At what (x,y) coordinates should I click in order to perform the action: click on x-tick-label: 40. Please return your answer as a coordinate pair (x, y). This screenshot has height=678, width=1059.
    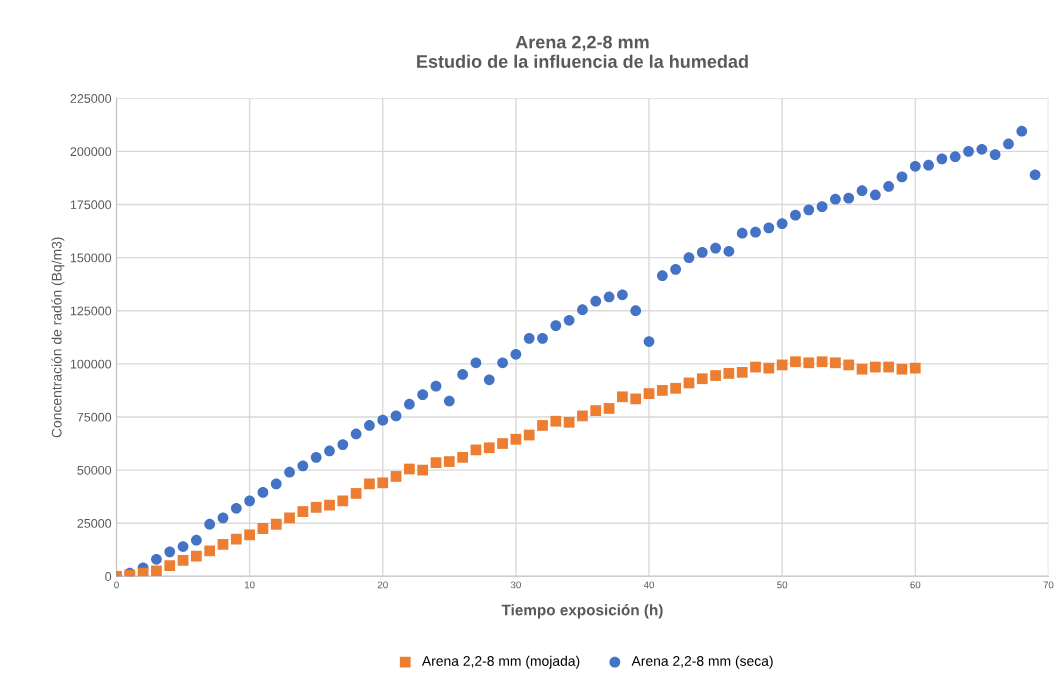
    Looking at the image, I should click on (649, 585).